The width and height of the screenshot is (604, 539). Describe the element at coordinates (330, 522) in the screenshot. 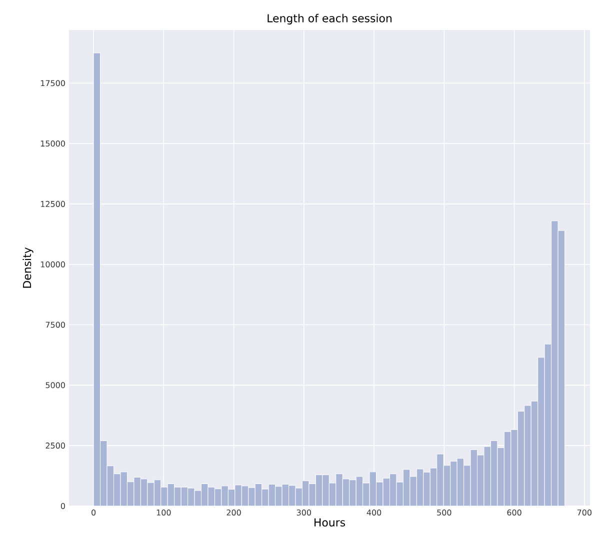

I see `x-axis-title: Hours` at that location.